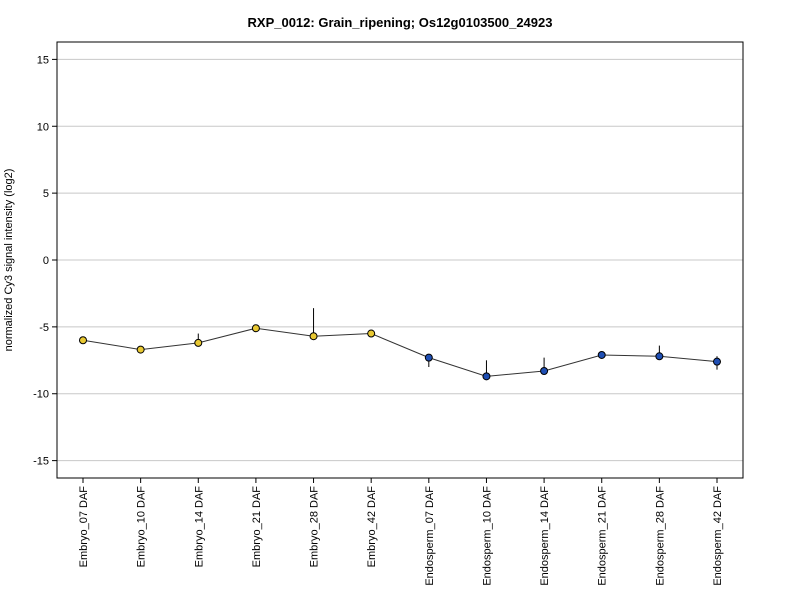 The width and height of the screenshot is (800, 600). Describe the element at coordinates (44, 328) in the screenshot. I see `y-tick-label: -5` at that location.